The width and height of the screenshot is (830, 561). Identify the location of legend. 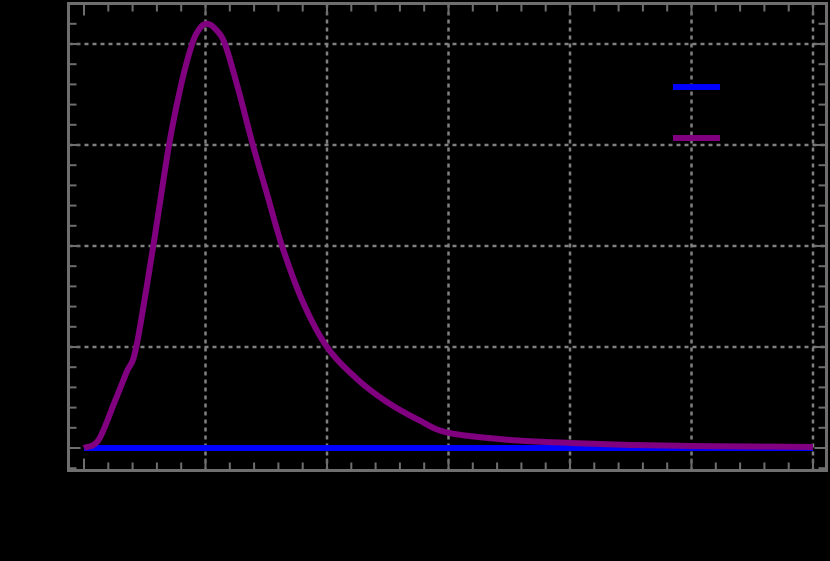
(696, 112).